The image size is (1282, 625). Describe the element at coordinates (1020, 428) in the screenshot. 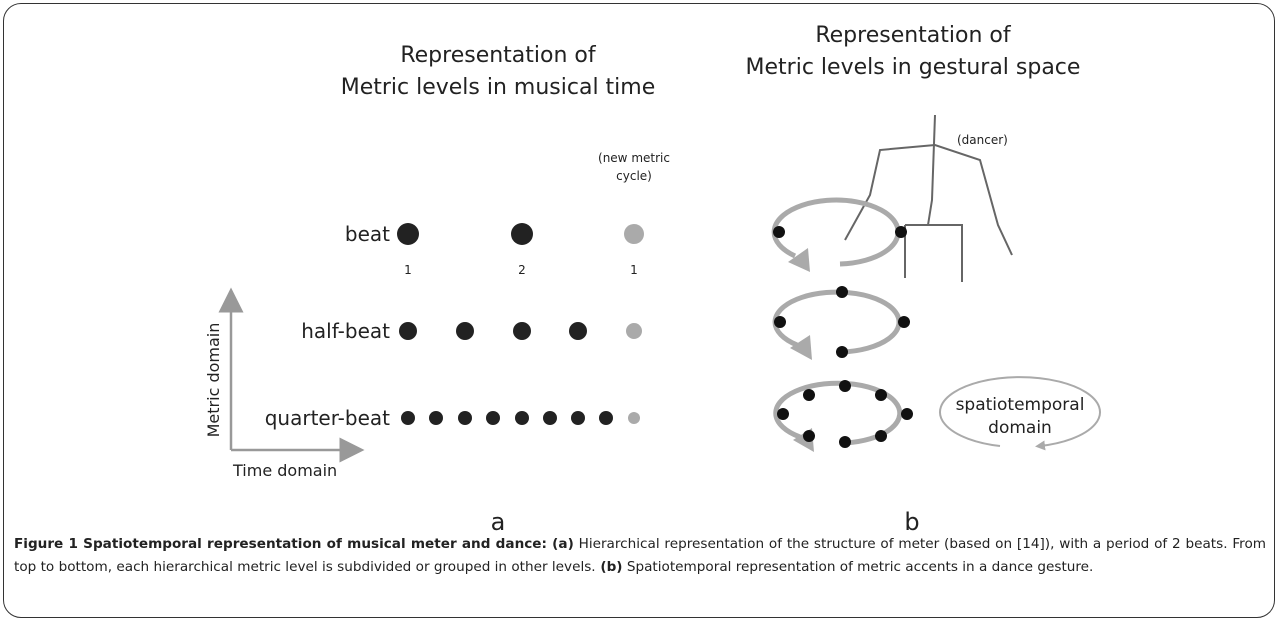

I see `domain-label: domain` at that location.